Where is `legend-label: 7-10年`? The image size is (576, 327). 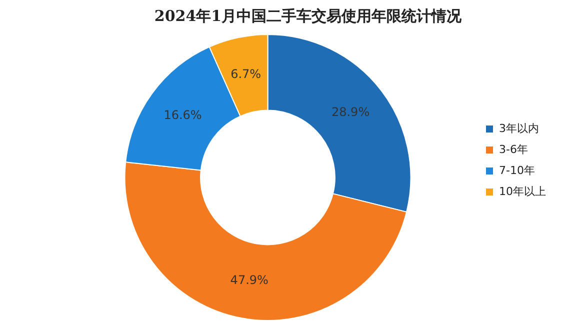 legend-label: 7-10年 is located at coordinates (517, 170).